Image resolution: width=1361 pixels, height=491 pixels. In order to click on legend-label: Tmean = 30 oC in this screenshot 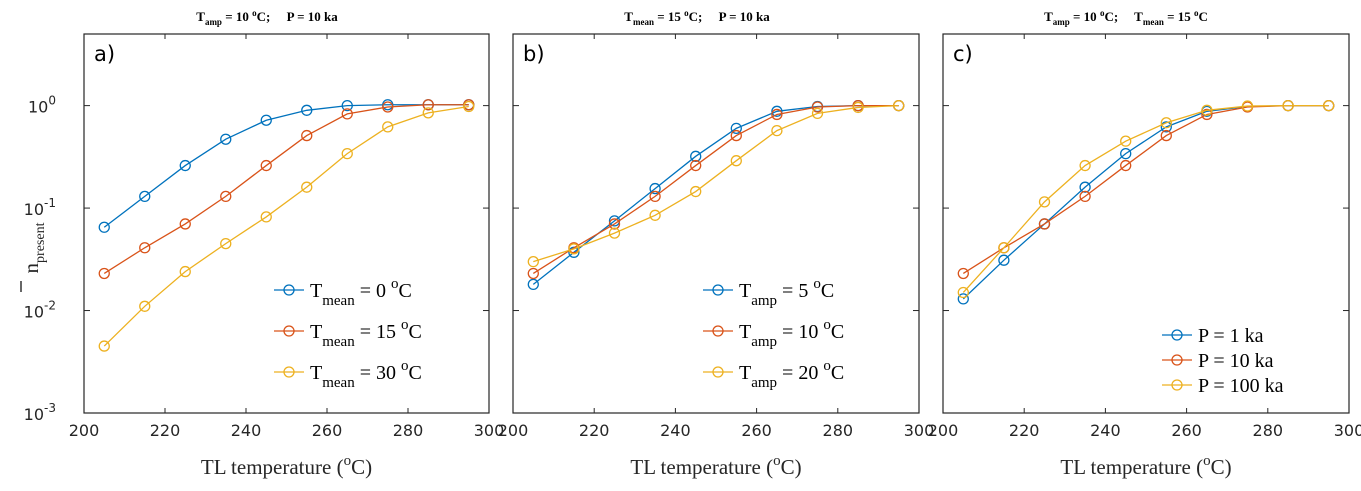, I will do `click(366, 374)`.